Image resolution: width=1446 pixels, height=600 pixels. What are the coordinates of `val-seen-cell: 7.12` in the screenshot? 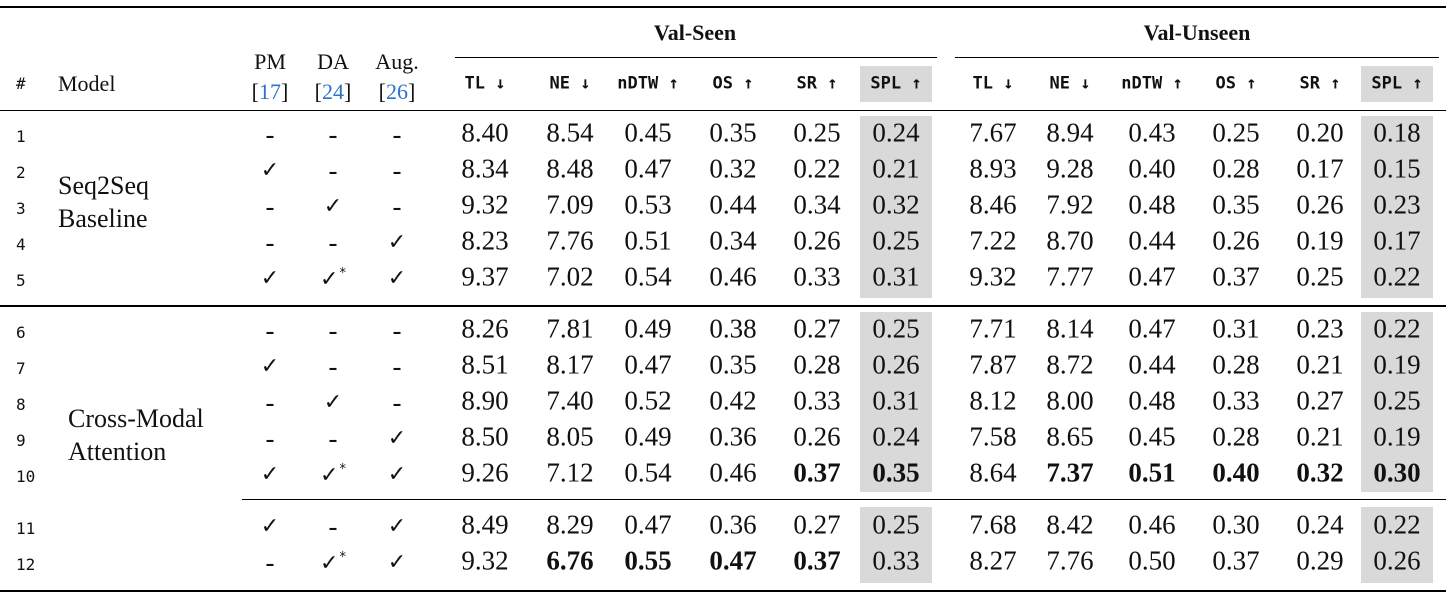 It's located at (570, 472).